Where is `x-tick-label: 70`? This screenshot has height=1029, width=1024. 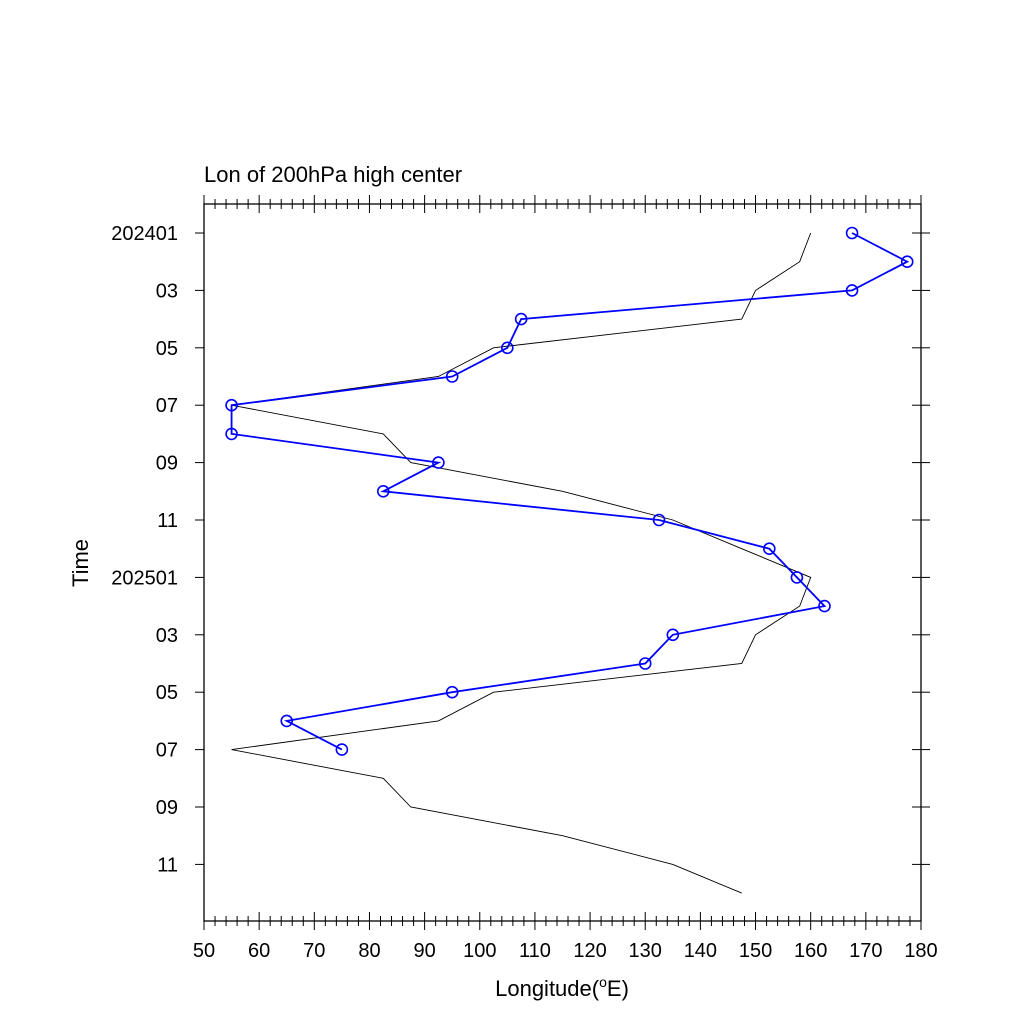
x-tick-label: 70 is located at coordinates (314, 951).